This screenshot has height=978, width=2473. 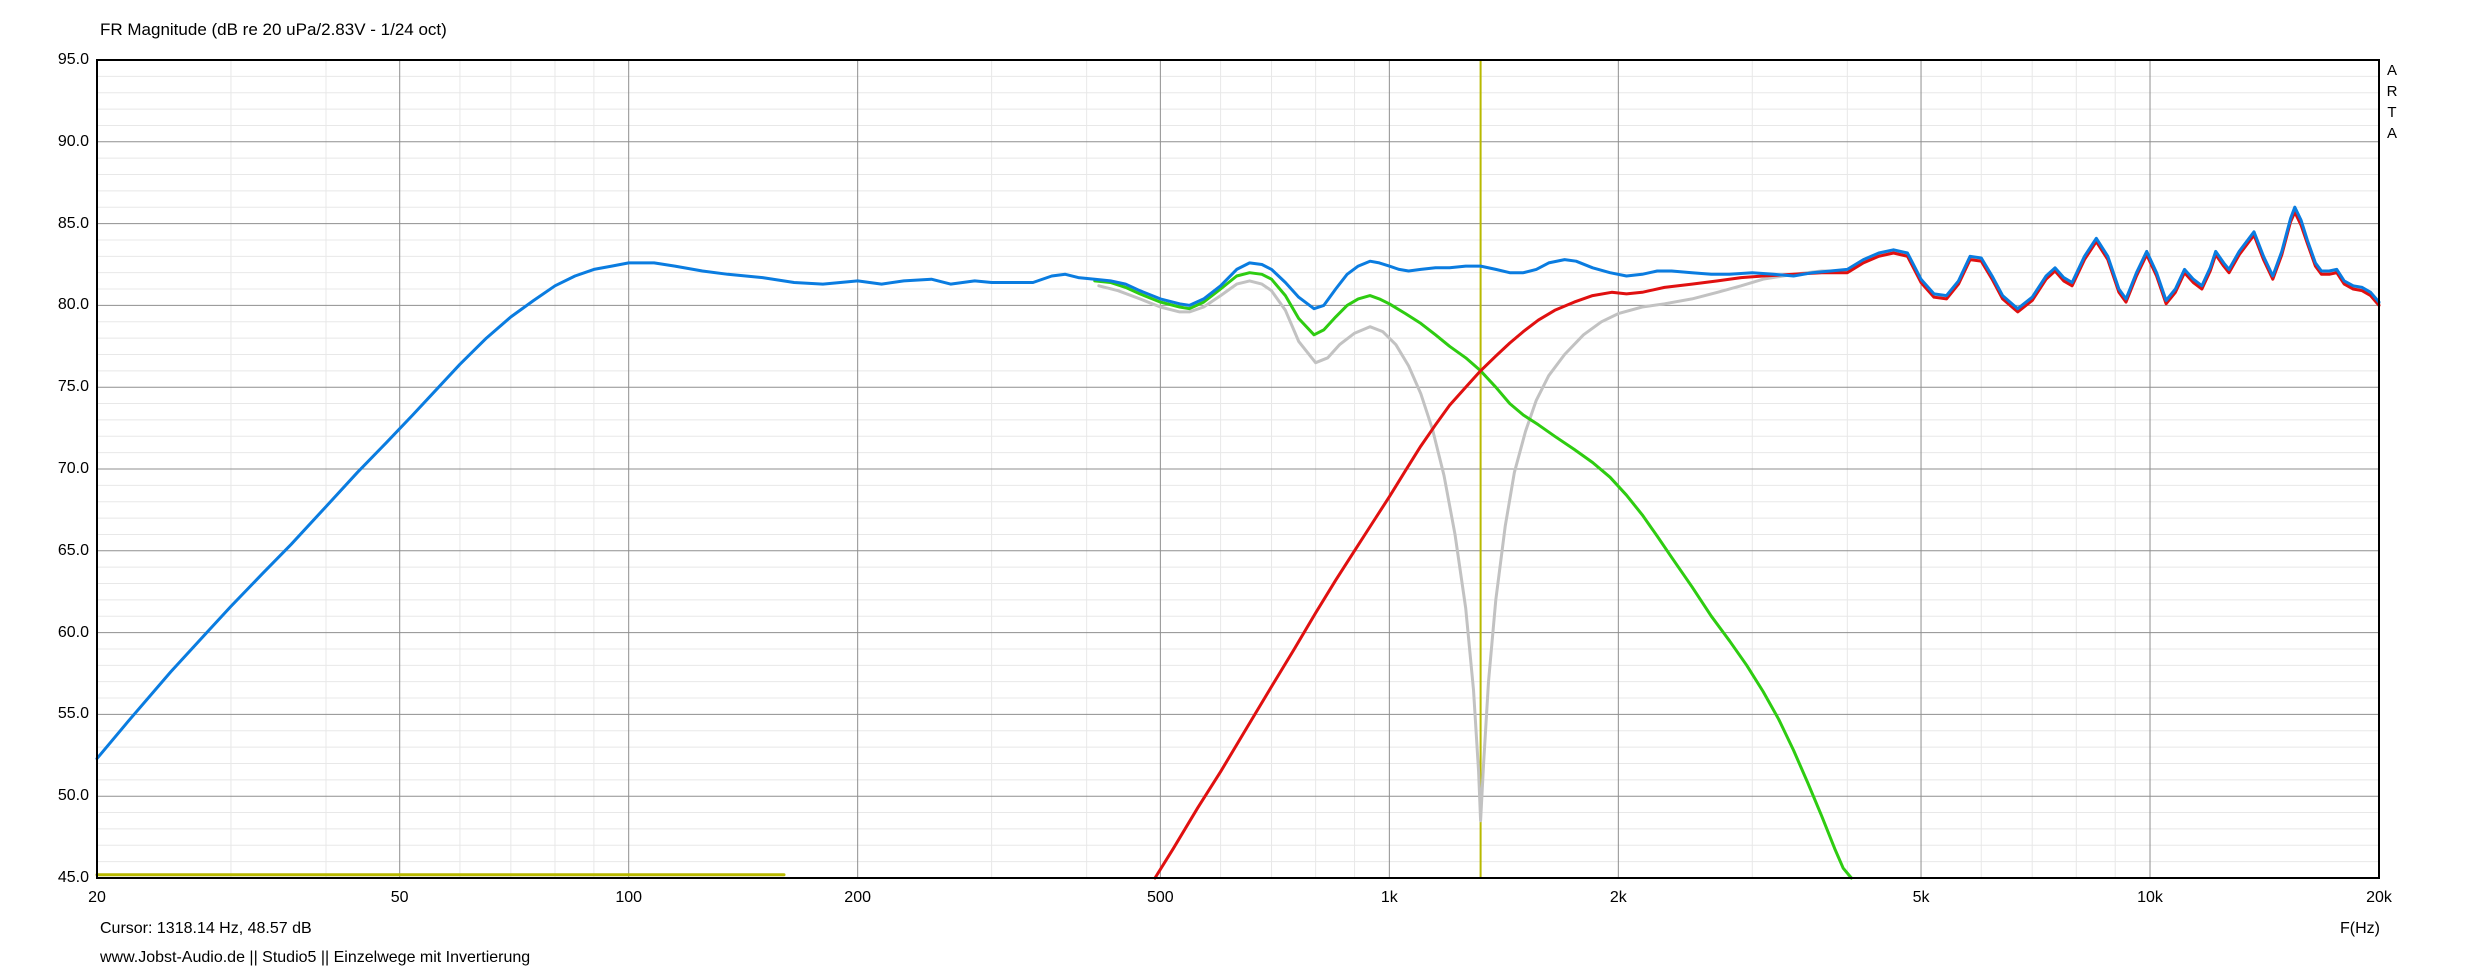 I want to click on x-tick-label: 20, so click(x=97, y=897).